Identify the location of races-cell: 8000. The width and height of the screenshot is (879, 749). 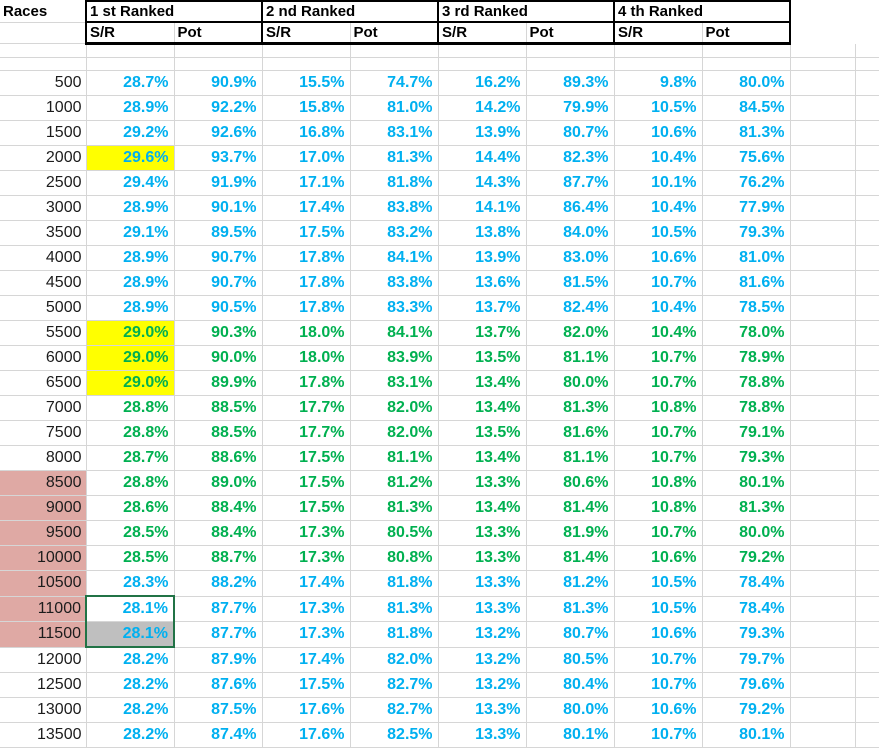
(43, 458).